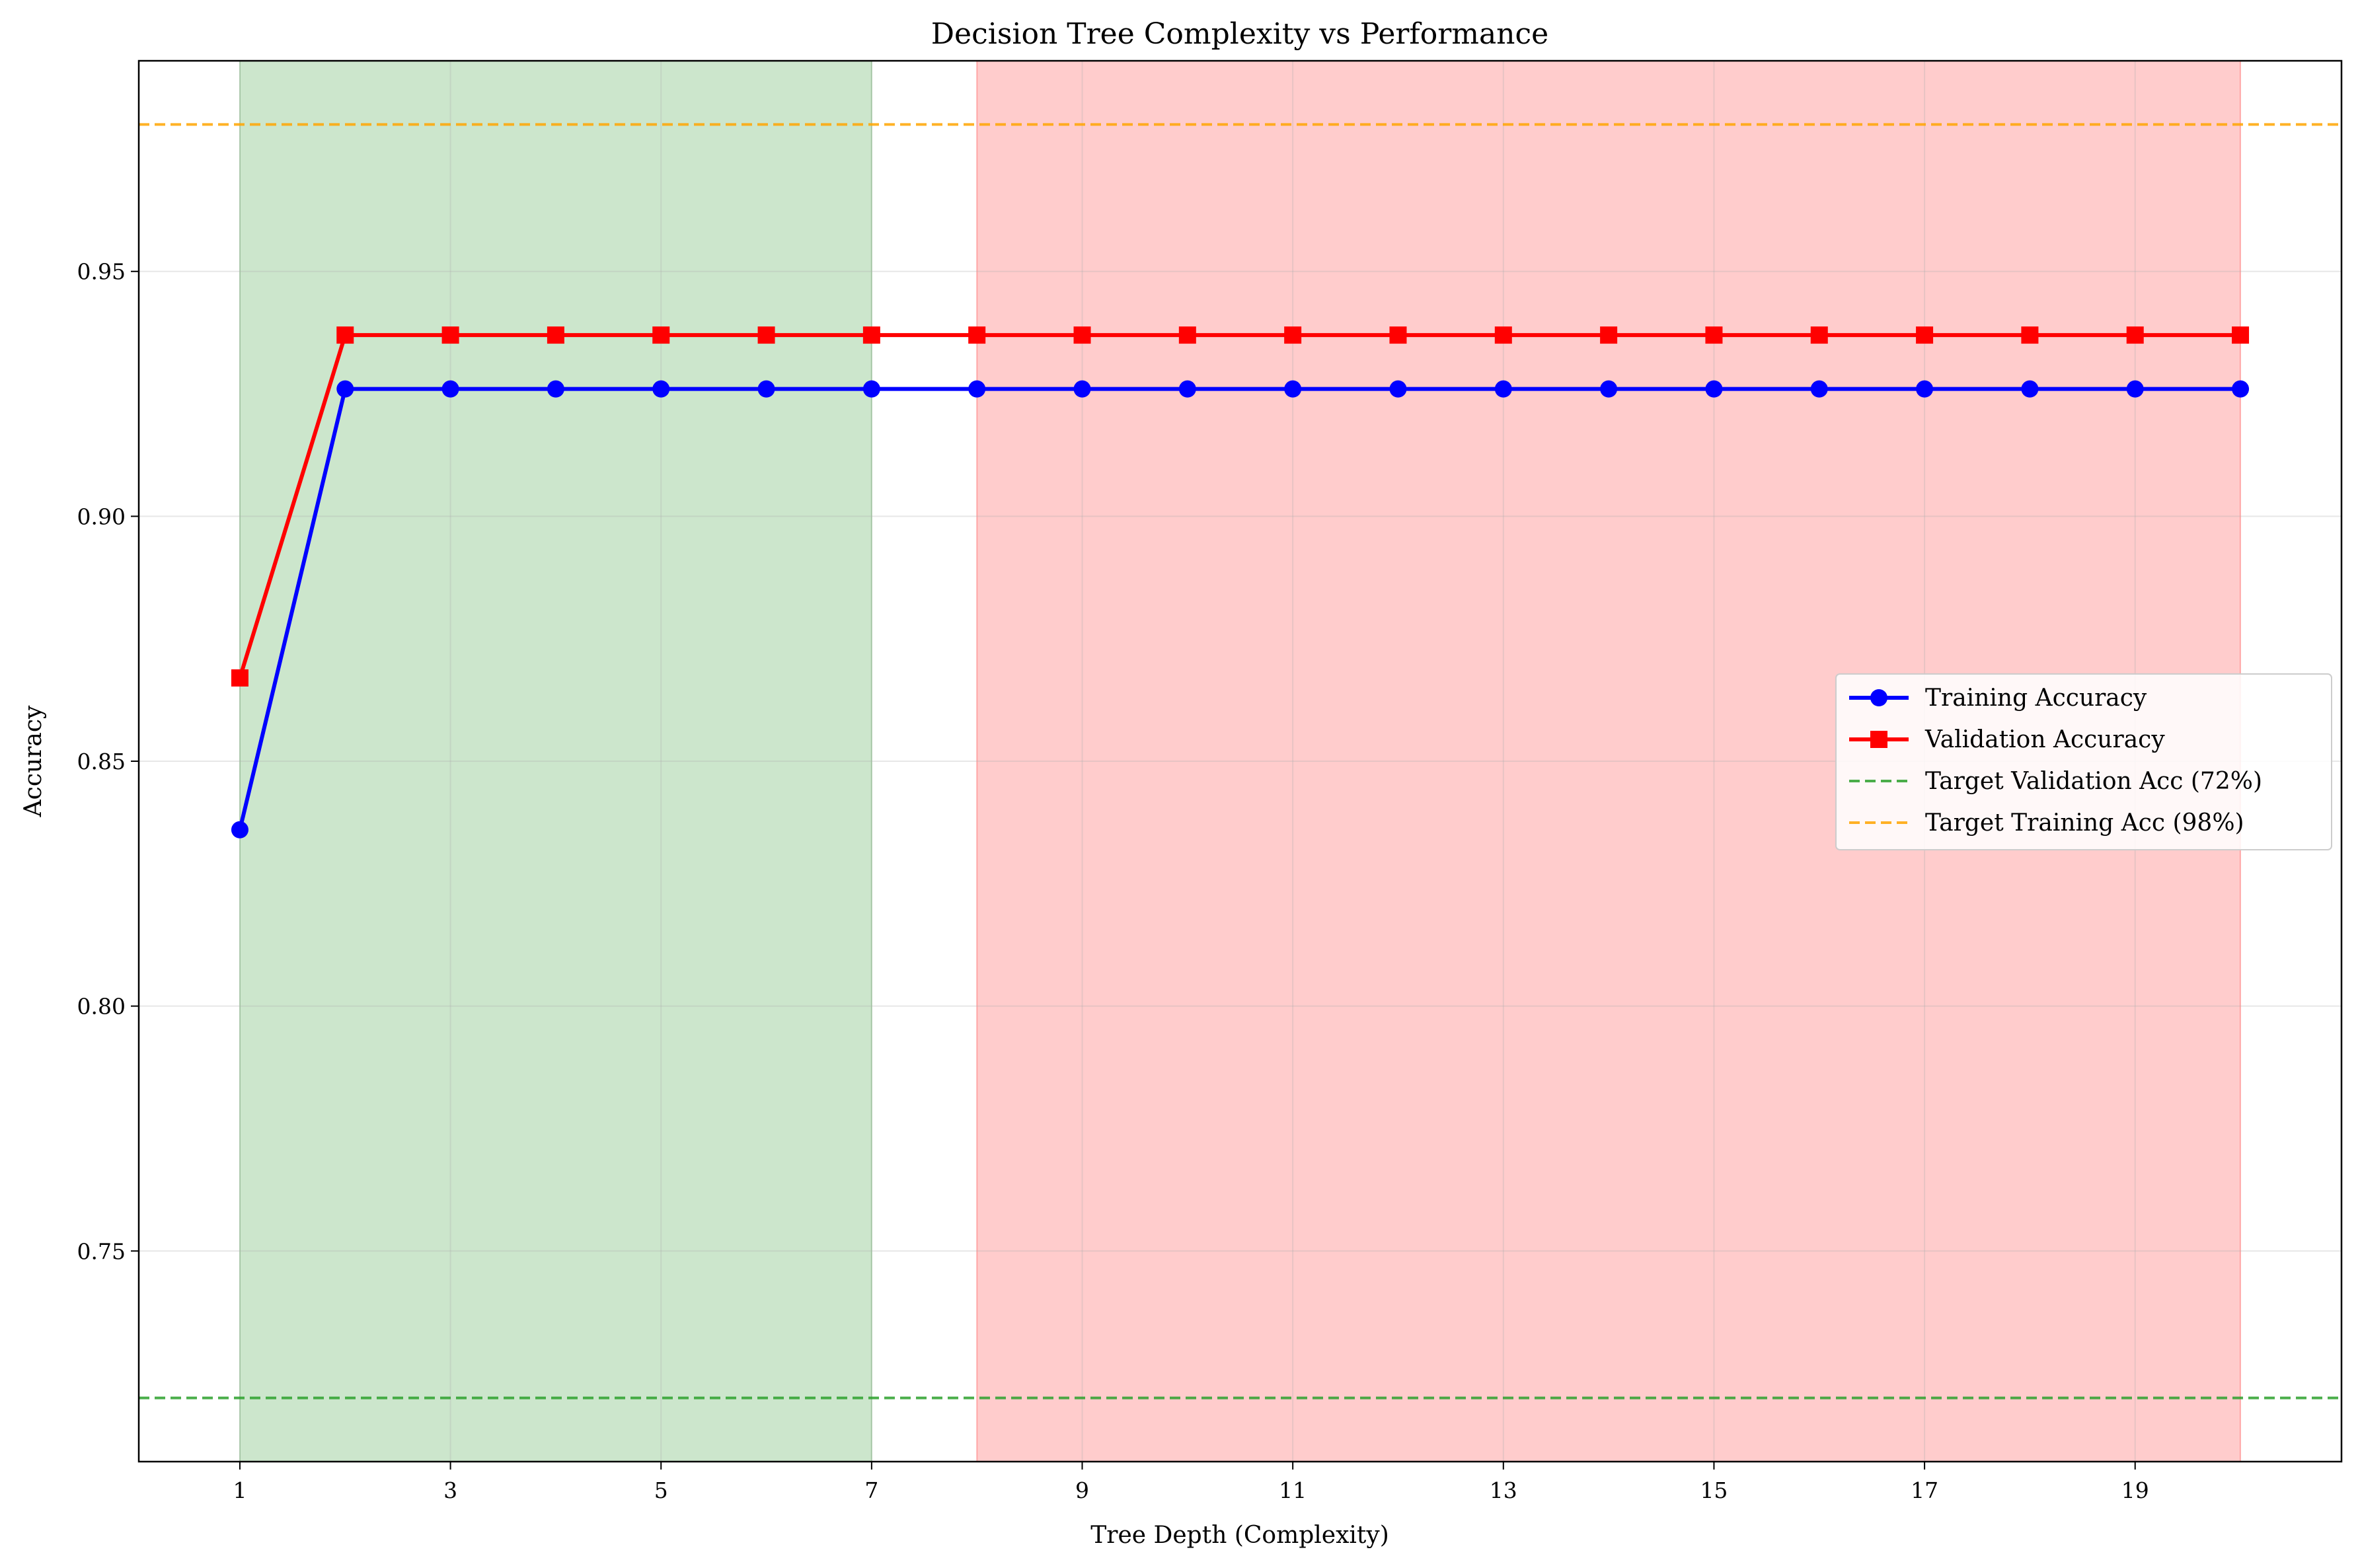 The height and width of the screenshot is (1568, 2360). What do you see at coordinates (1293, 1490) in the screenshot?
I see `x-tick-label: 11` at bounding box center [1293, 1490].